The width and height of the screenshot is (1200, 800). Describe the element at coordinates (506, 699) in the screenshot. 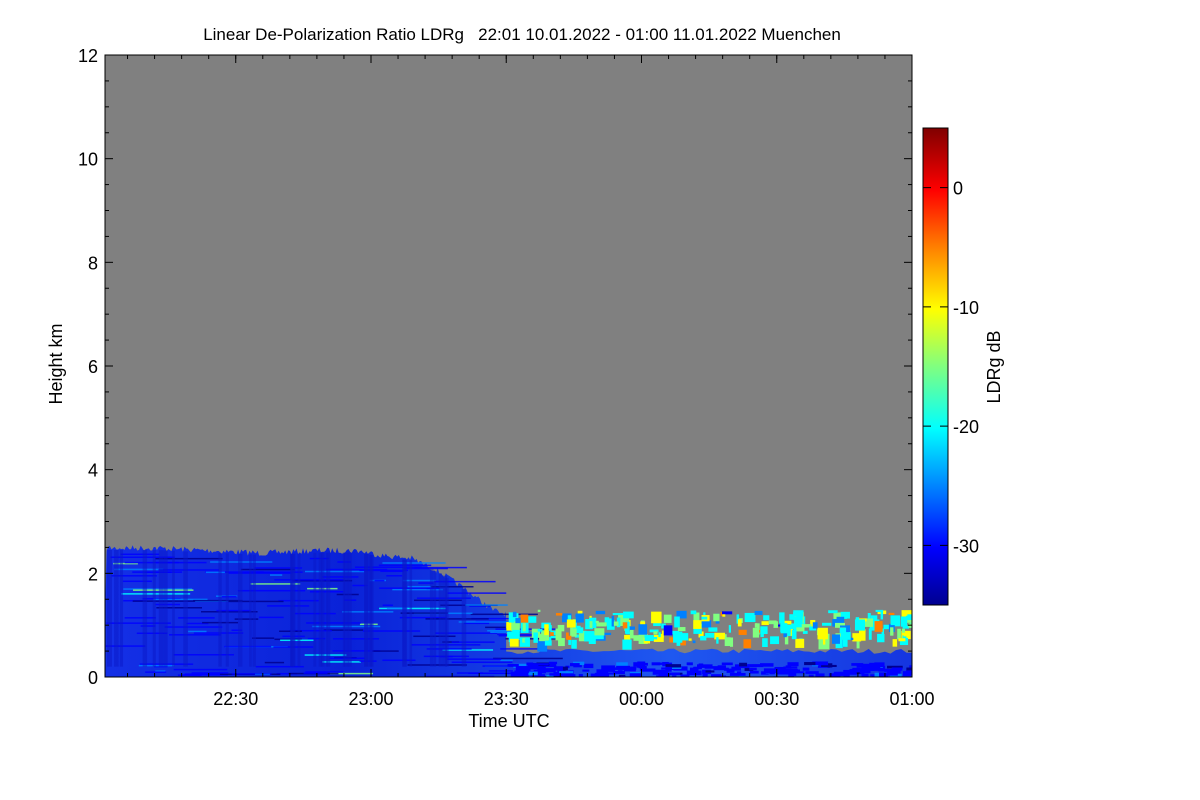

I see `x-tick-label: 23:30` at that location.